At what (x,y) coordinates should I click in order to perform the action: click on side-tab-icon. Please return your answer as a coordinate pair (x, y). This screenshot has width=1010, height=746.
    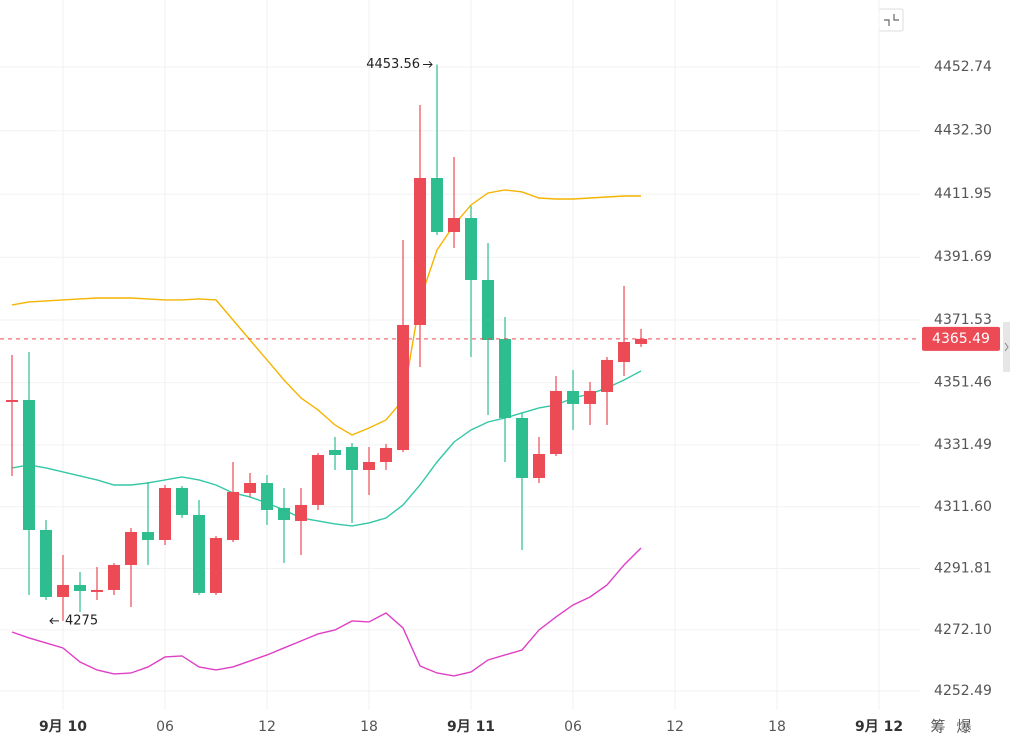
    Looking at the image, I should click on (1006, 347).